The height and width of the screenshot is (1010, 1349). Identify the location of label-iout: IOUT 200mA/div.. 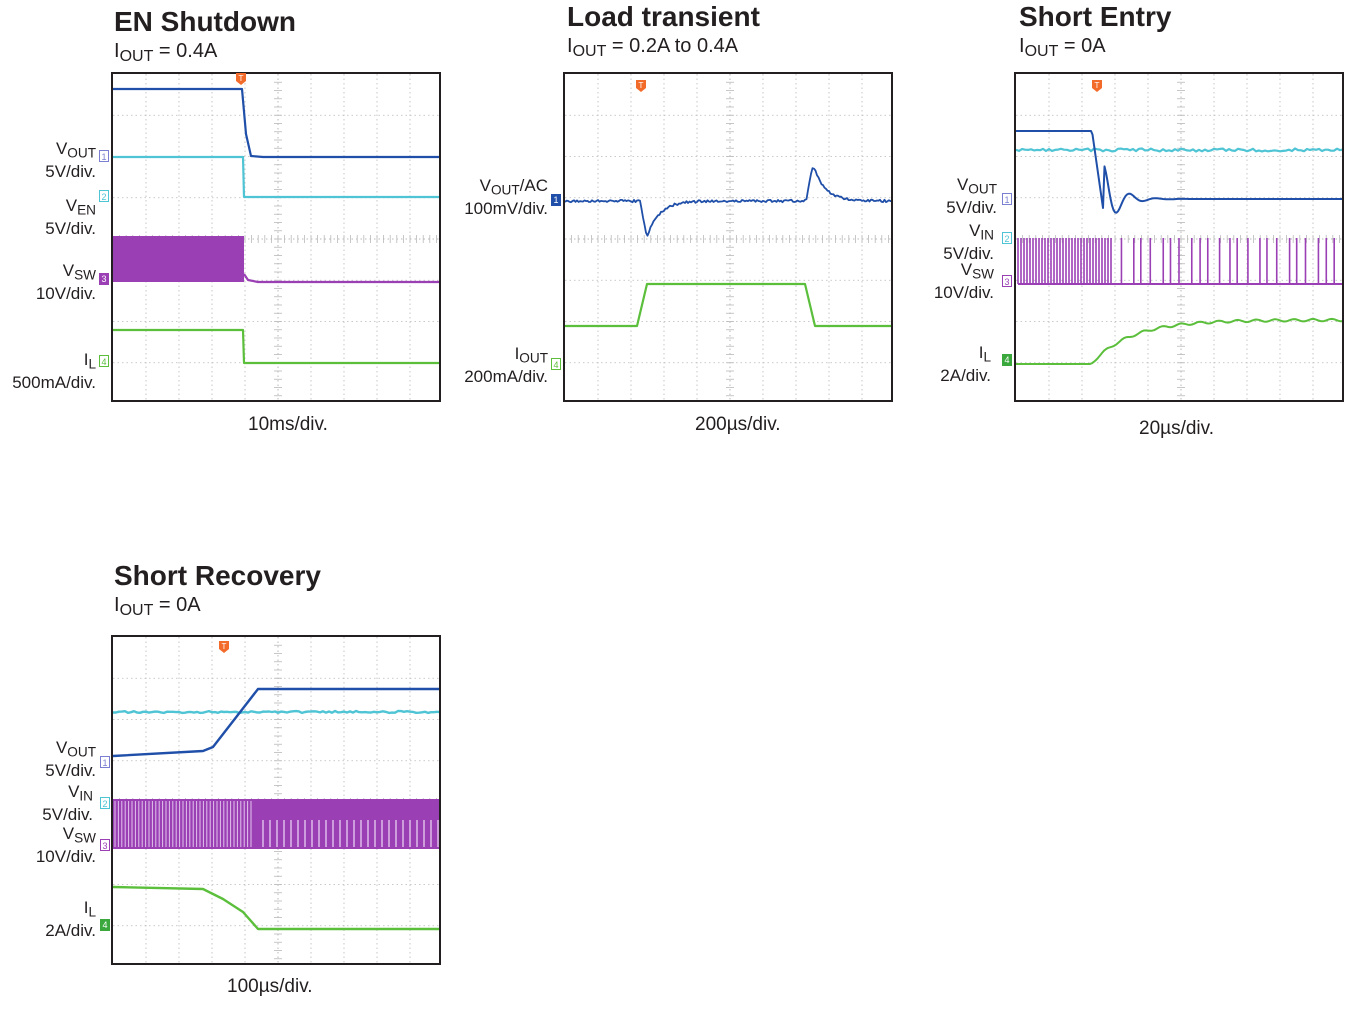
(506, 365).